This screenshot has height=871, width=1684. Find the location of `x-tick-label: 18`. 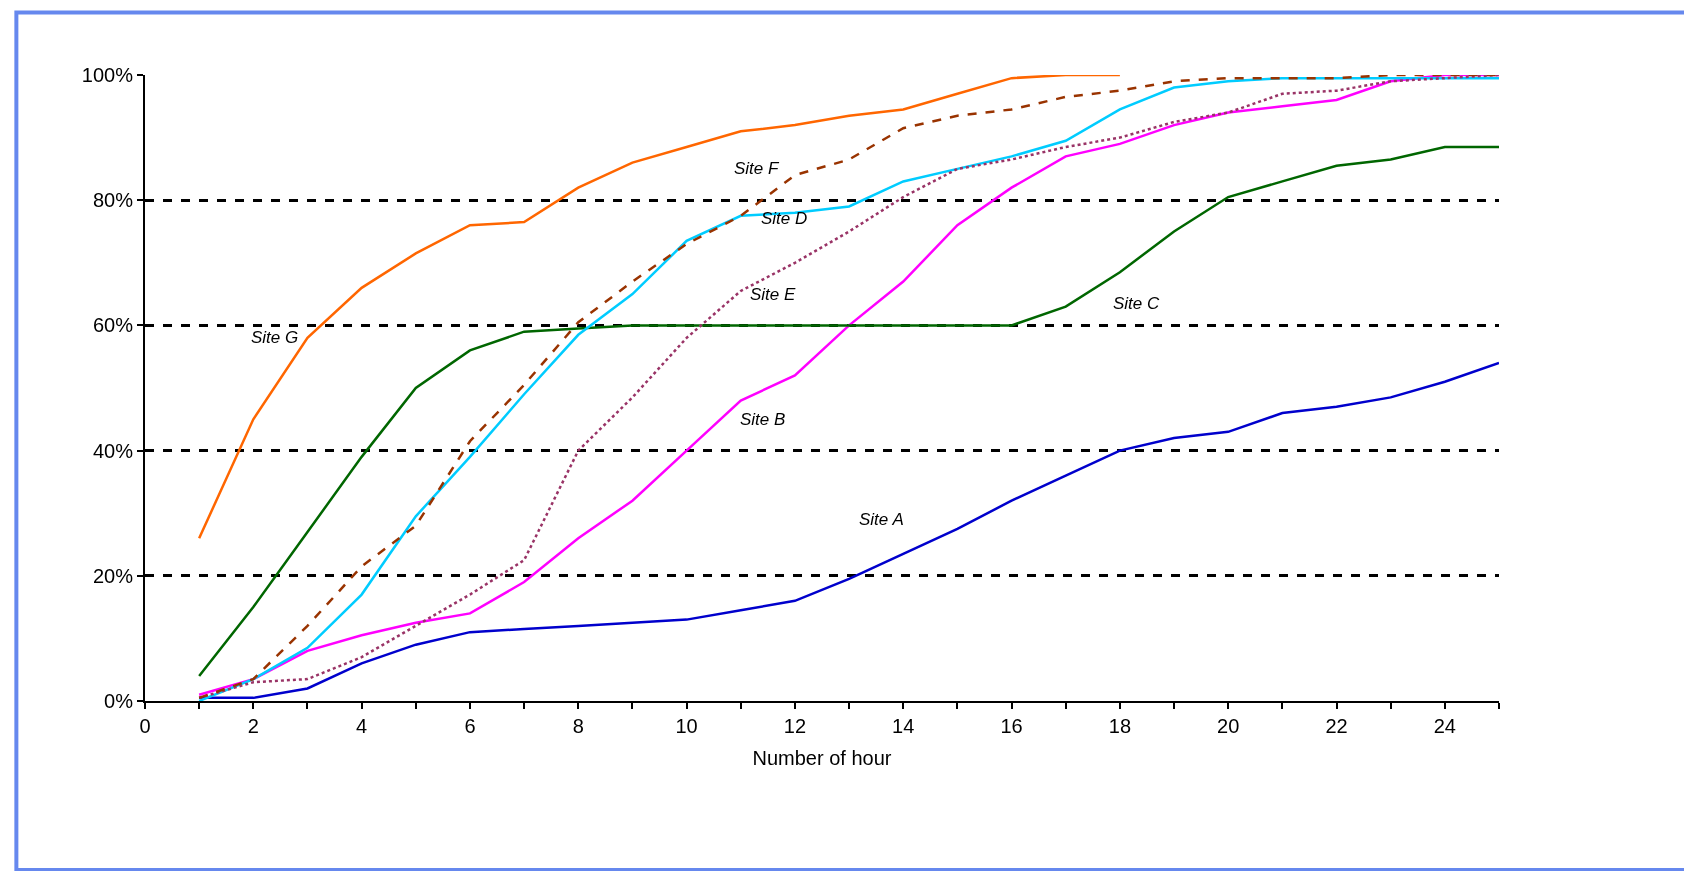

x-tick-label: 18 is located at coordinates (1120, 726).